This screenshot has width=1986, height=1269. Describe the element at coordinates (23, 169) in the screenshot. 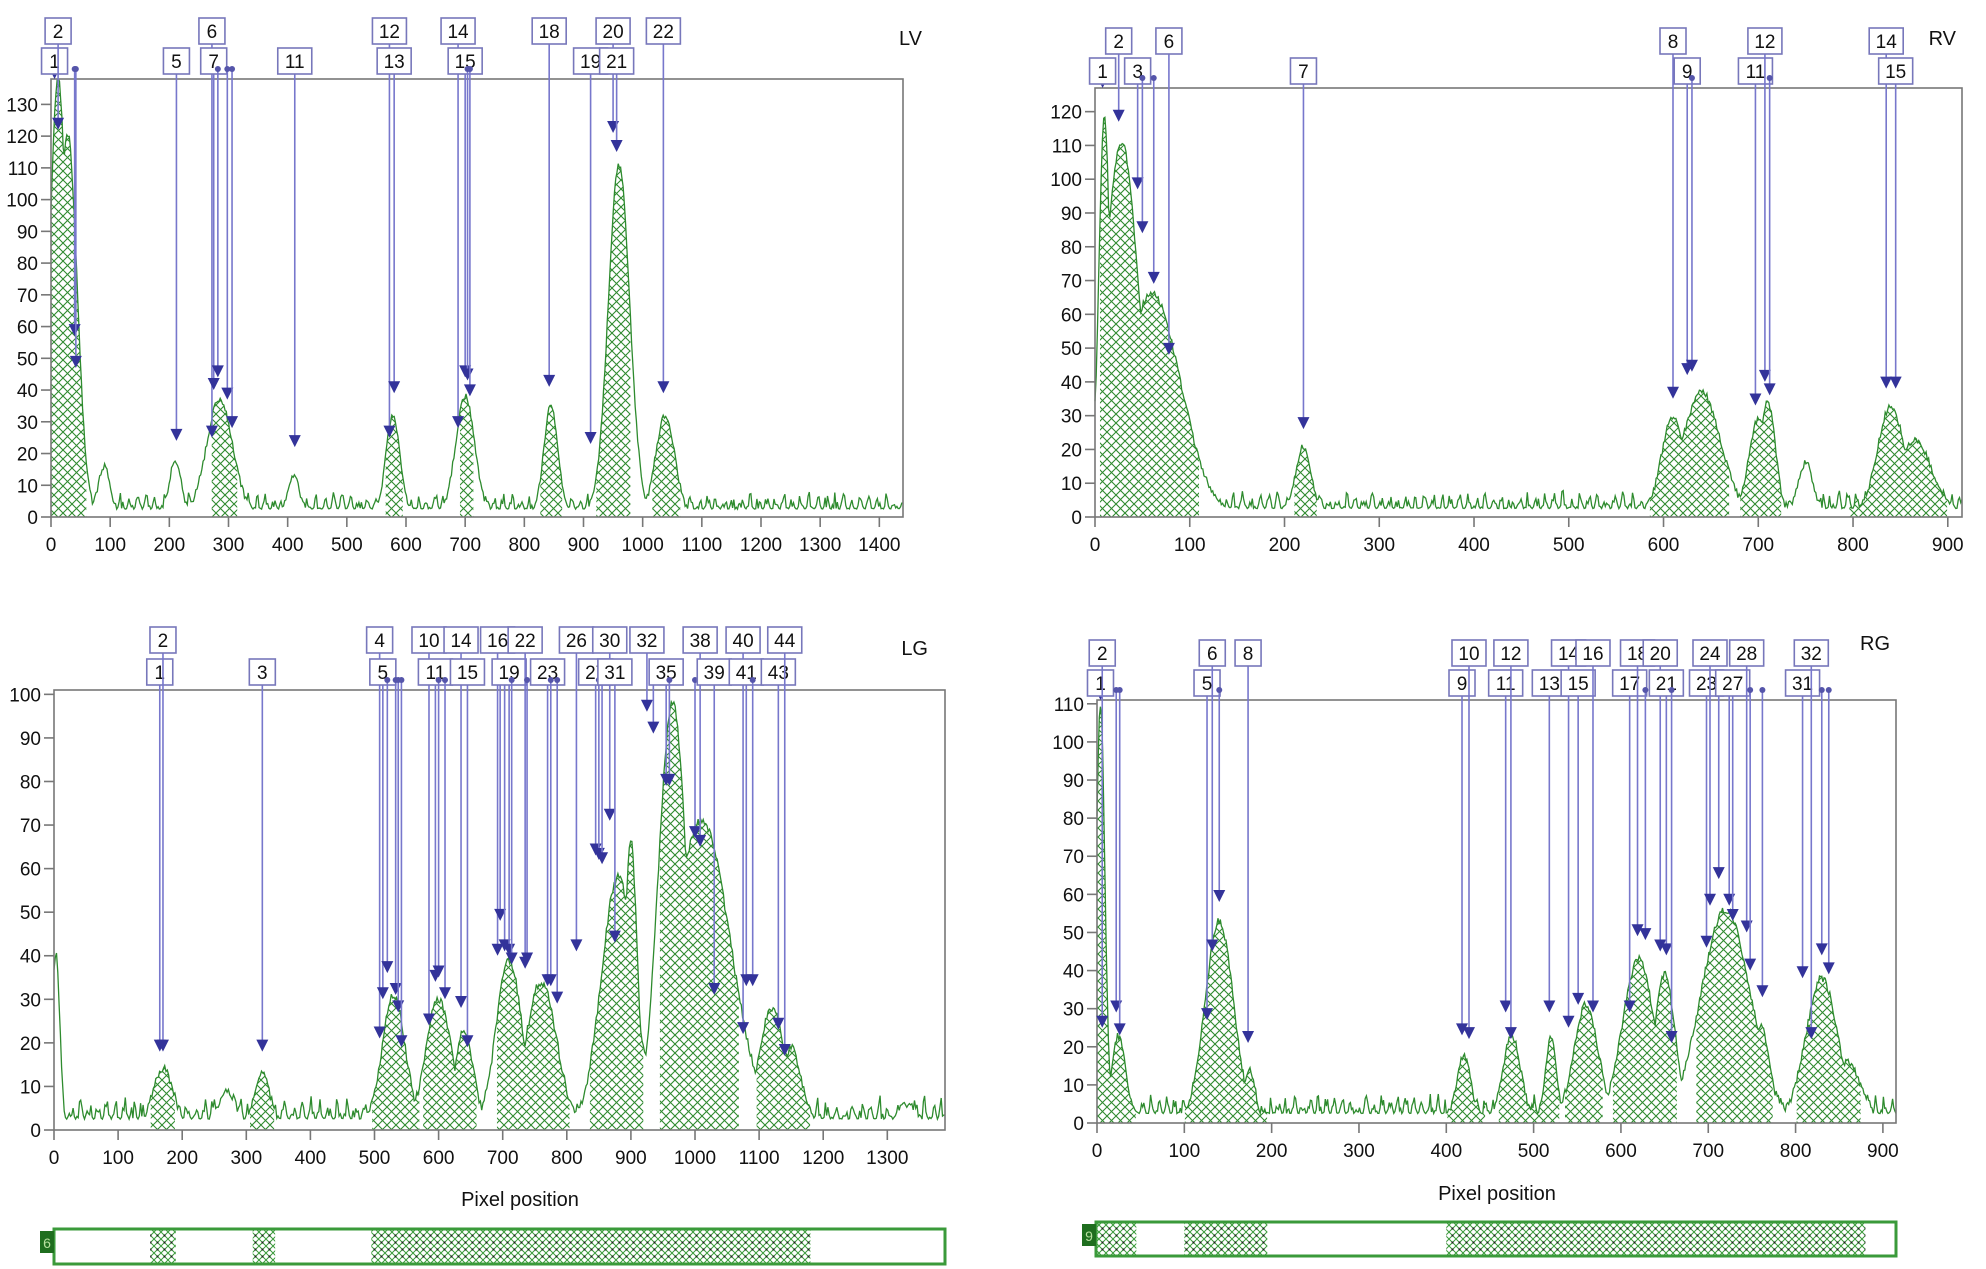

I see `y-tick-label: 110` at that location.